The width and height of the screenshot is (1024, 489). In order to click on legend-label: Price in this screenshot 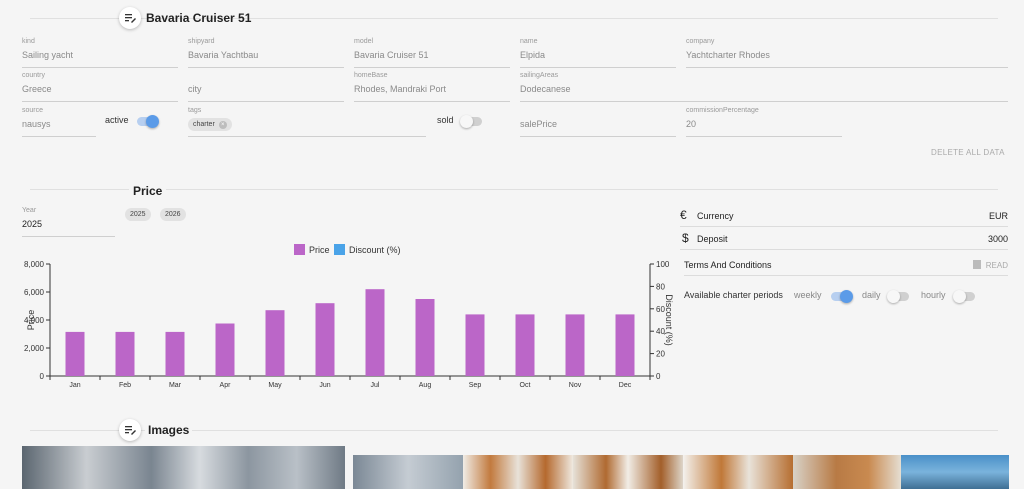, I will do `click(319, 250)`.